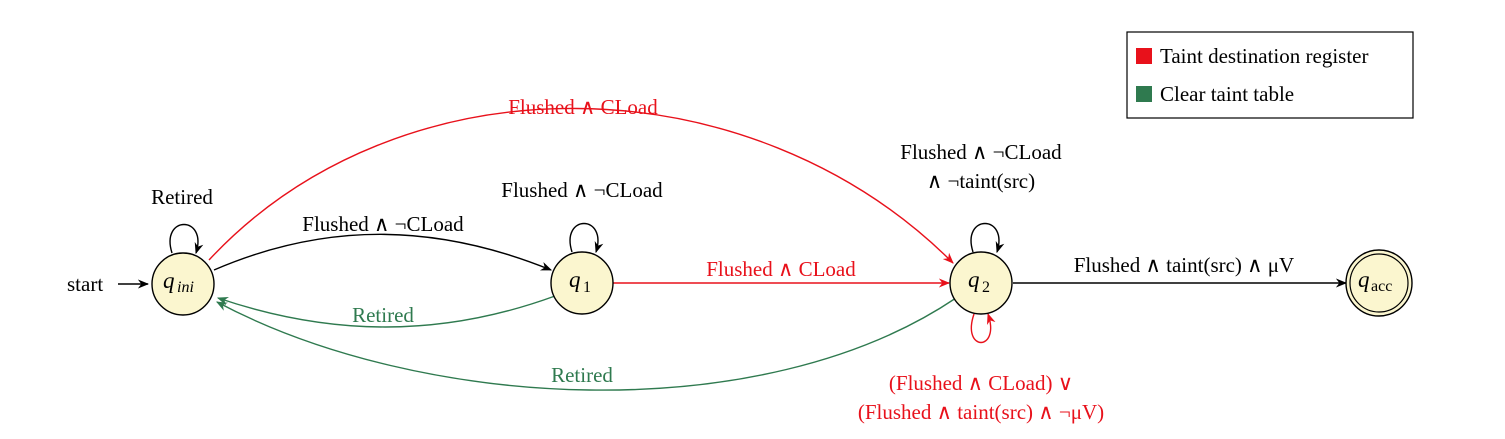  What do you see at coordinates (85, 284) in the screenshot?
I see `start-label: start` at bounding box center [85, 284].